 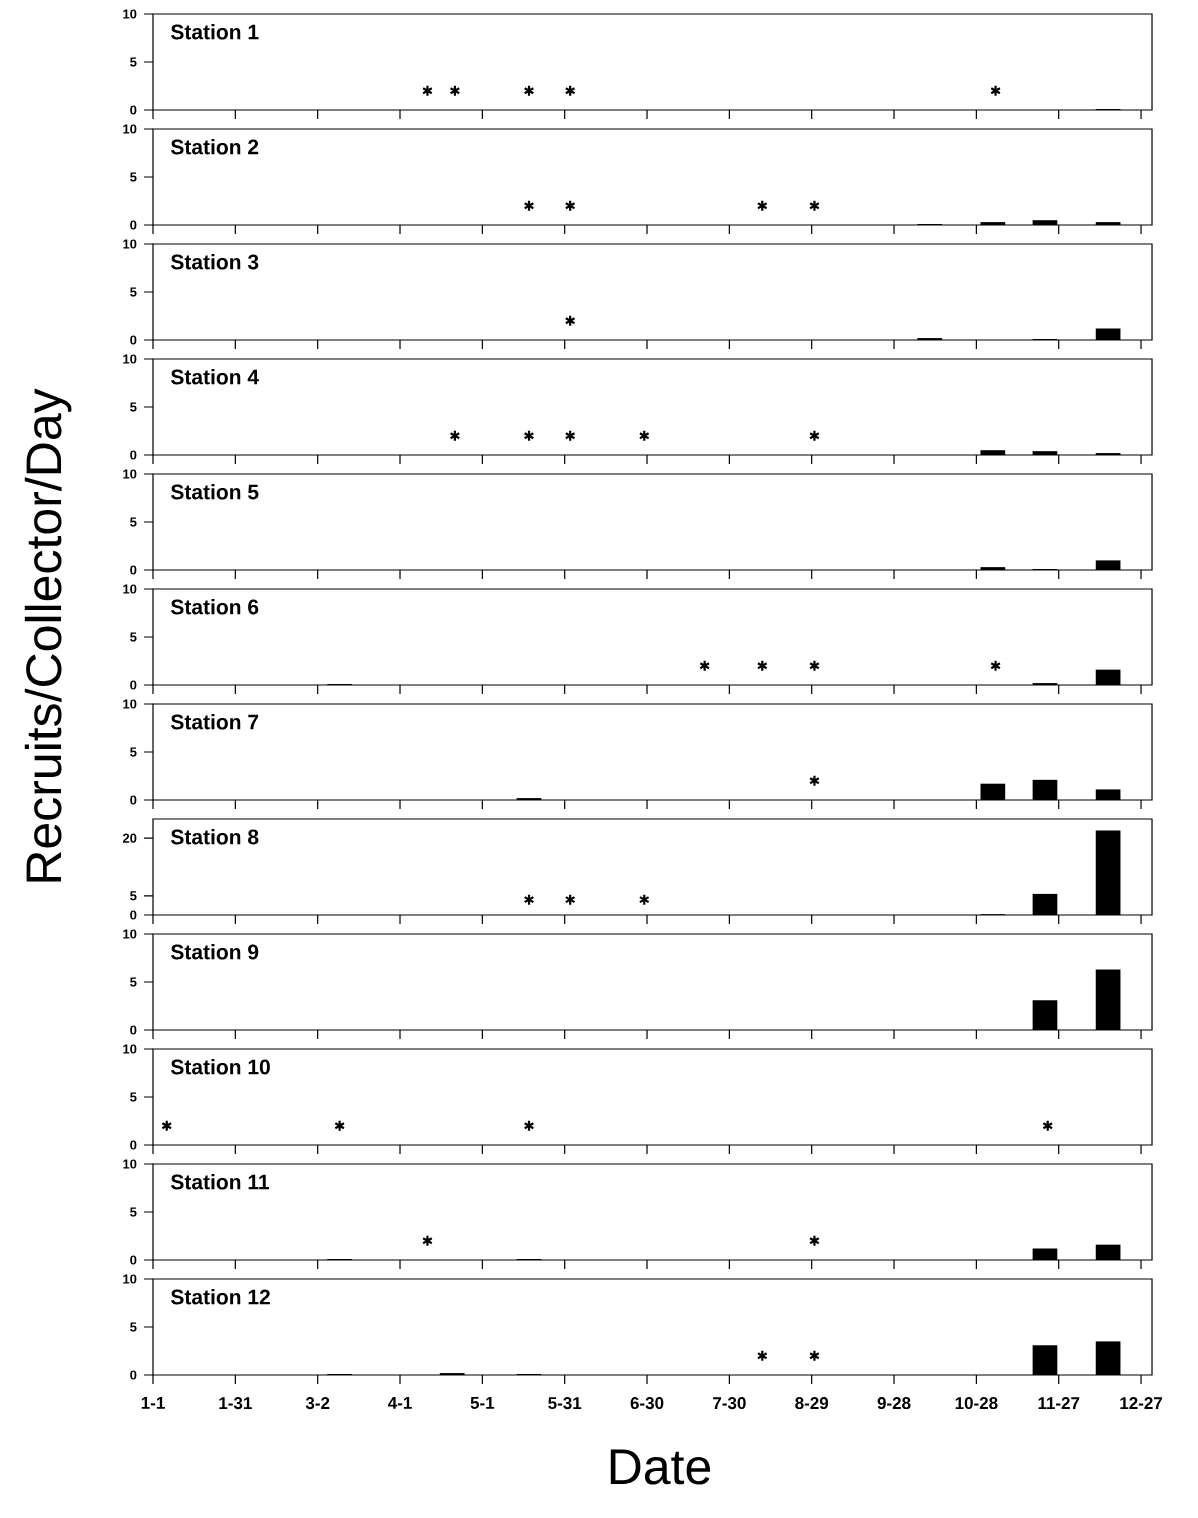 I want to click on x-tick-label: 5-31, so click(x=565, y=1403).